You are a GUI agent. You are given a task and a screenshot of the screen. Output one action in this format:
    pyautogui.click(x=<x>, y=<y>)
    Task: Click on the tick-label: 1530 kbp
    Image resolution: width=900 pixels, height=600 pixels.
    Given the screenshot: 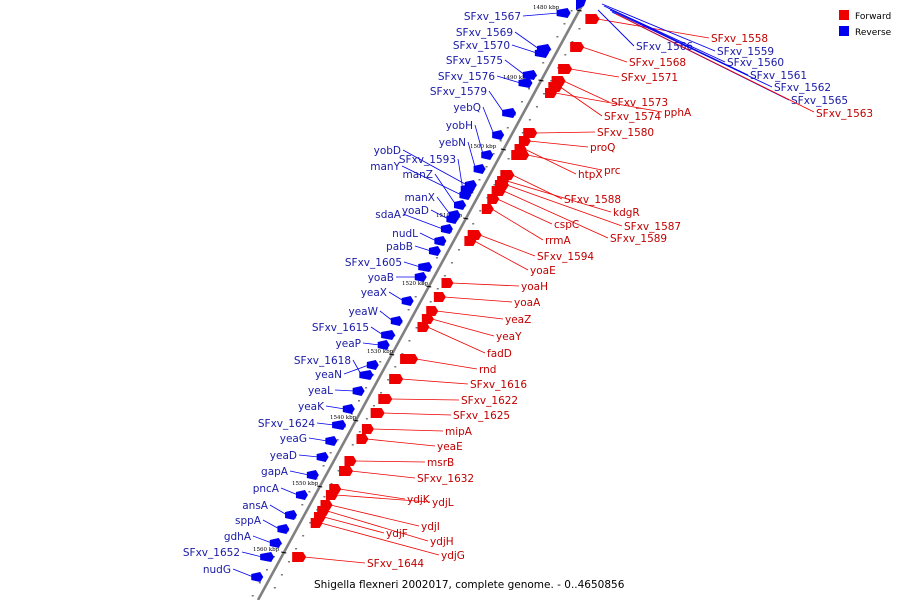 What is the action you would take?
    pyautogui.click(x=380, y=352)
    